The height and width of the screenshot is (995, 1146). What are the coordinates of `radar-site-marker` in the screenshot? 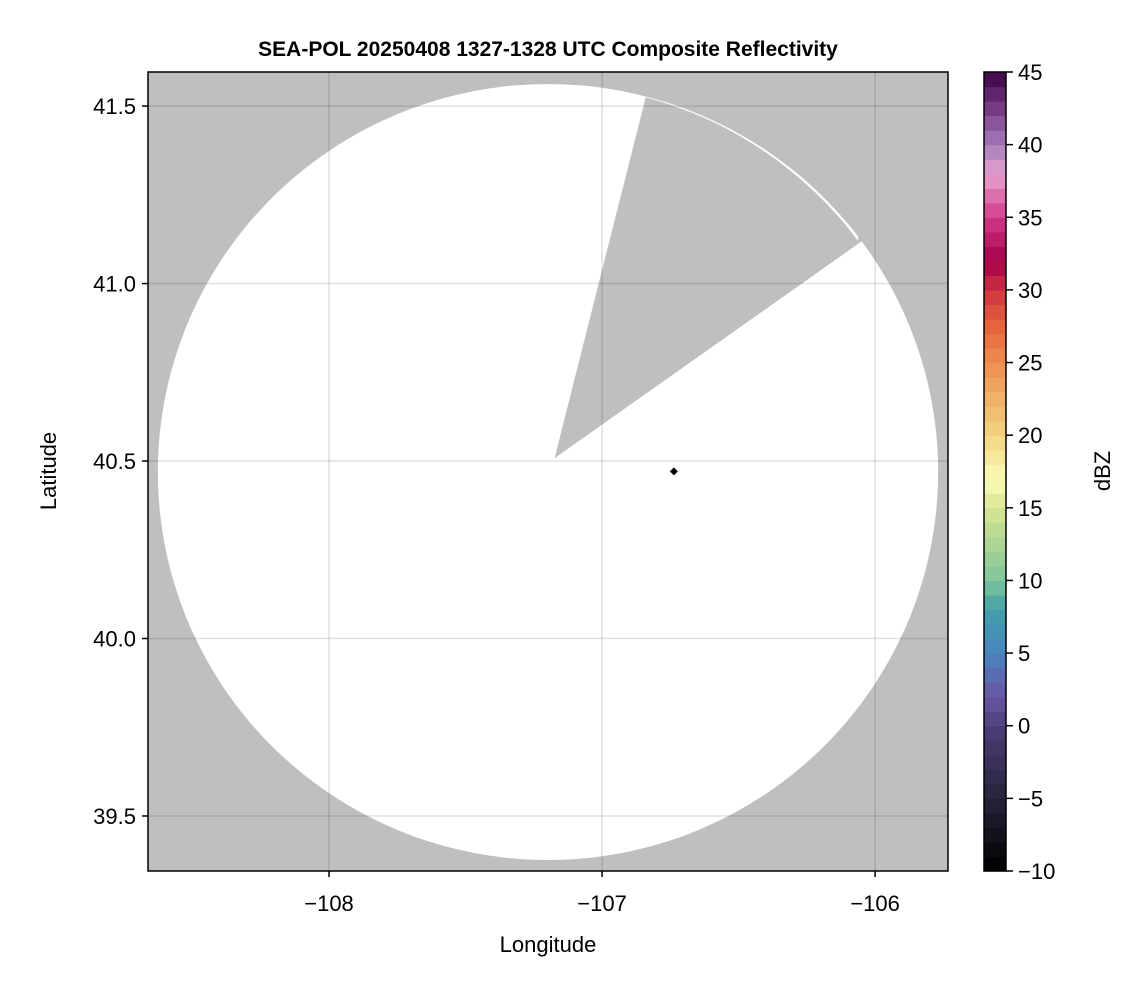 It's located at (673, 471).